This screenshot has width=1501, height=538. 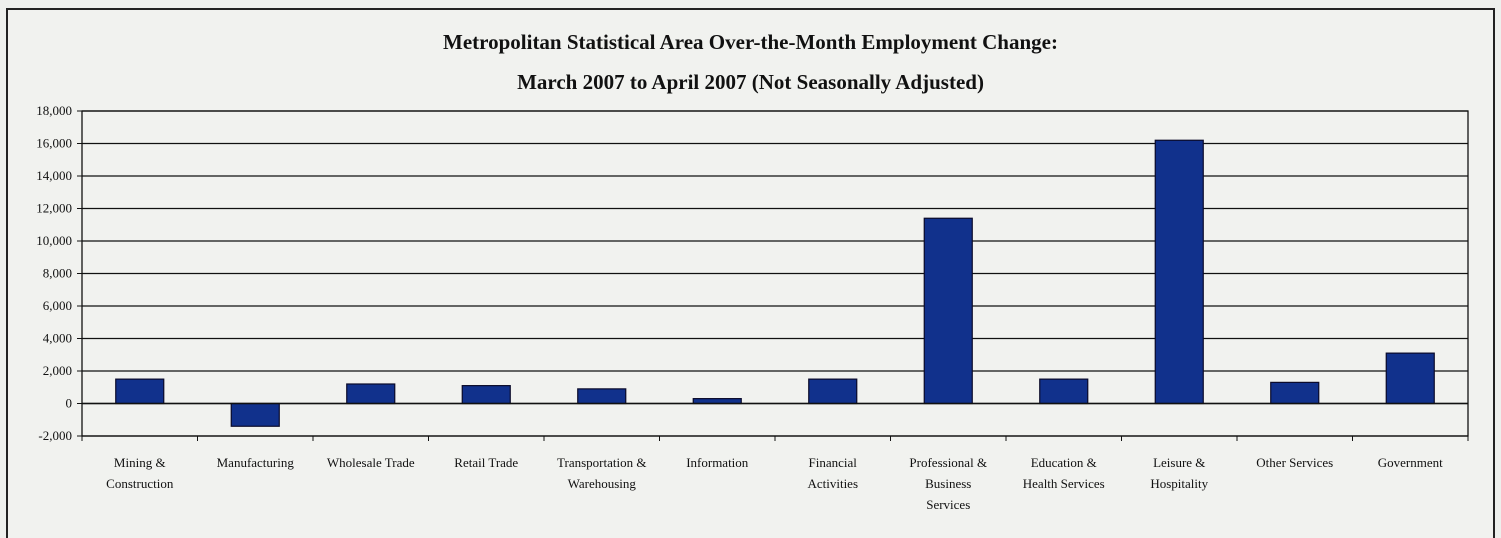 What do you see at coordinates (948, 483) in the screenshot?
I see `x-tick-label: Business` at bounding box center [948, 483].